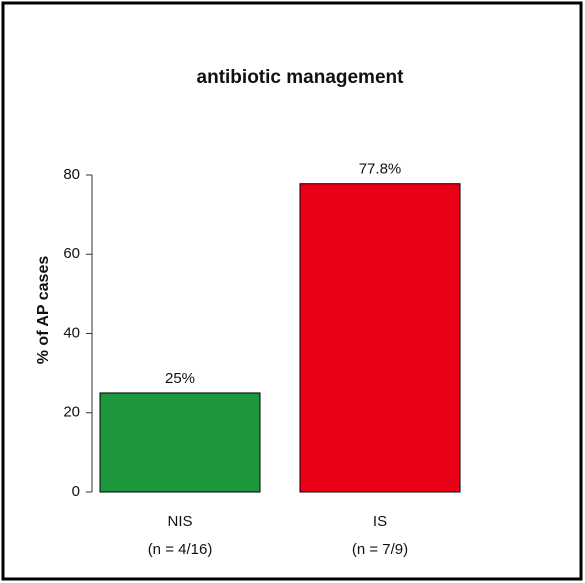  What do you see at coordinates (43, 310) in the screenshot?
I see `y-axis-label: % of AP cases` at bounding box center [43, 310].